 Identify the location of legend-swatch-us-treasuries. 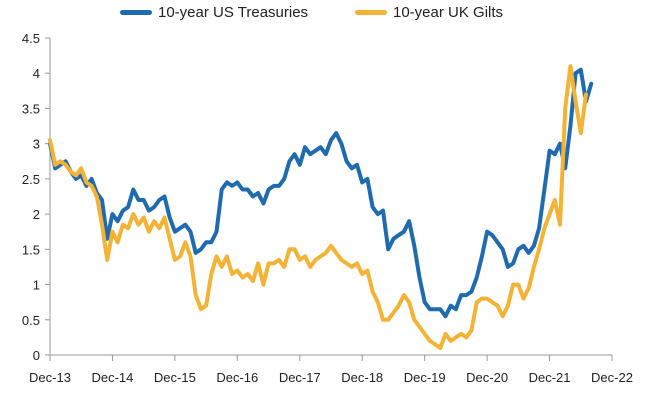
(136, 12).